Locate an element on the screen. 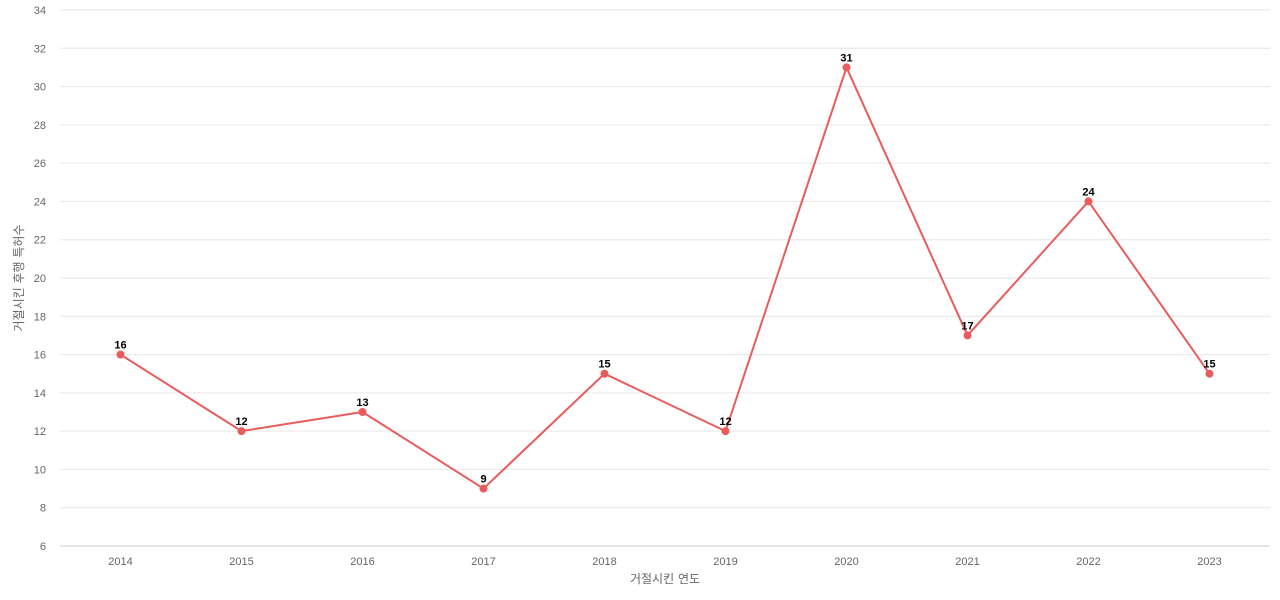 The width and height of the screenshot is (1280, 600). y-tick-label: 6 is located at coordinates (43, 547).